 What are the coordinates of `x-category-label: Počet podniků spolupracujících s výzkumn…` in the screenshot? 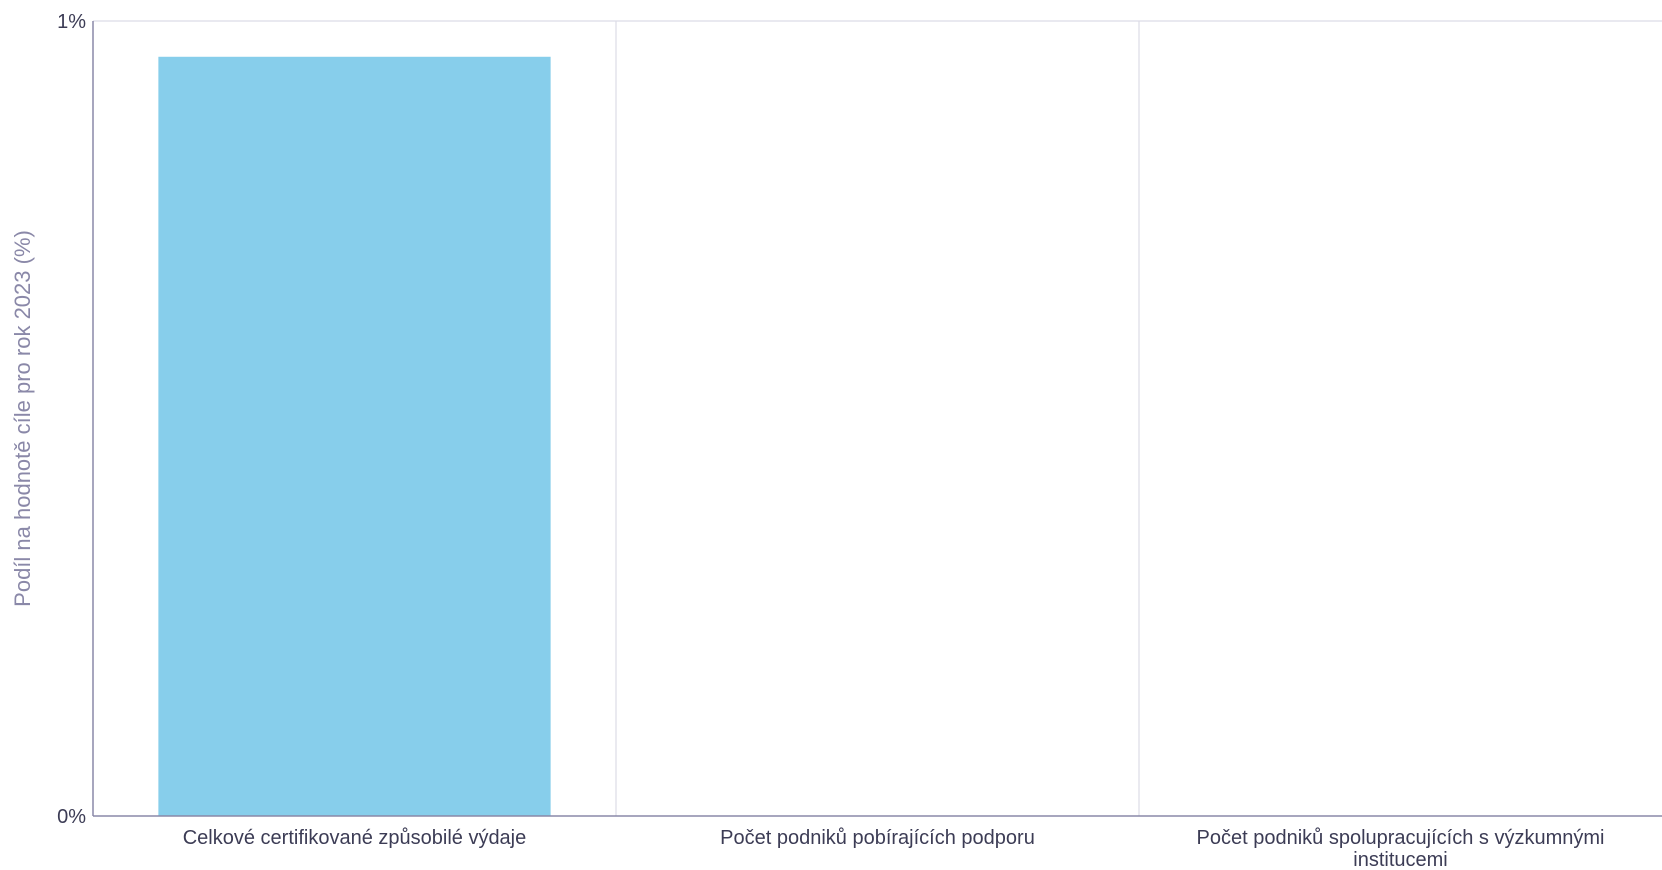 It's located at (1401, 848).